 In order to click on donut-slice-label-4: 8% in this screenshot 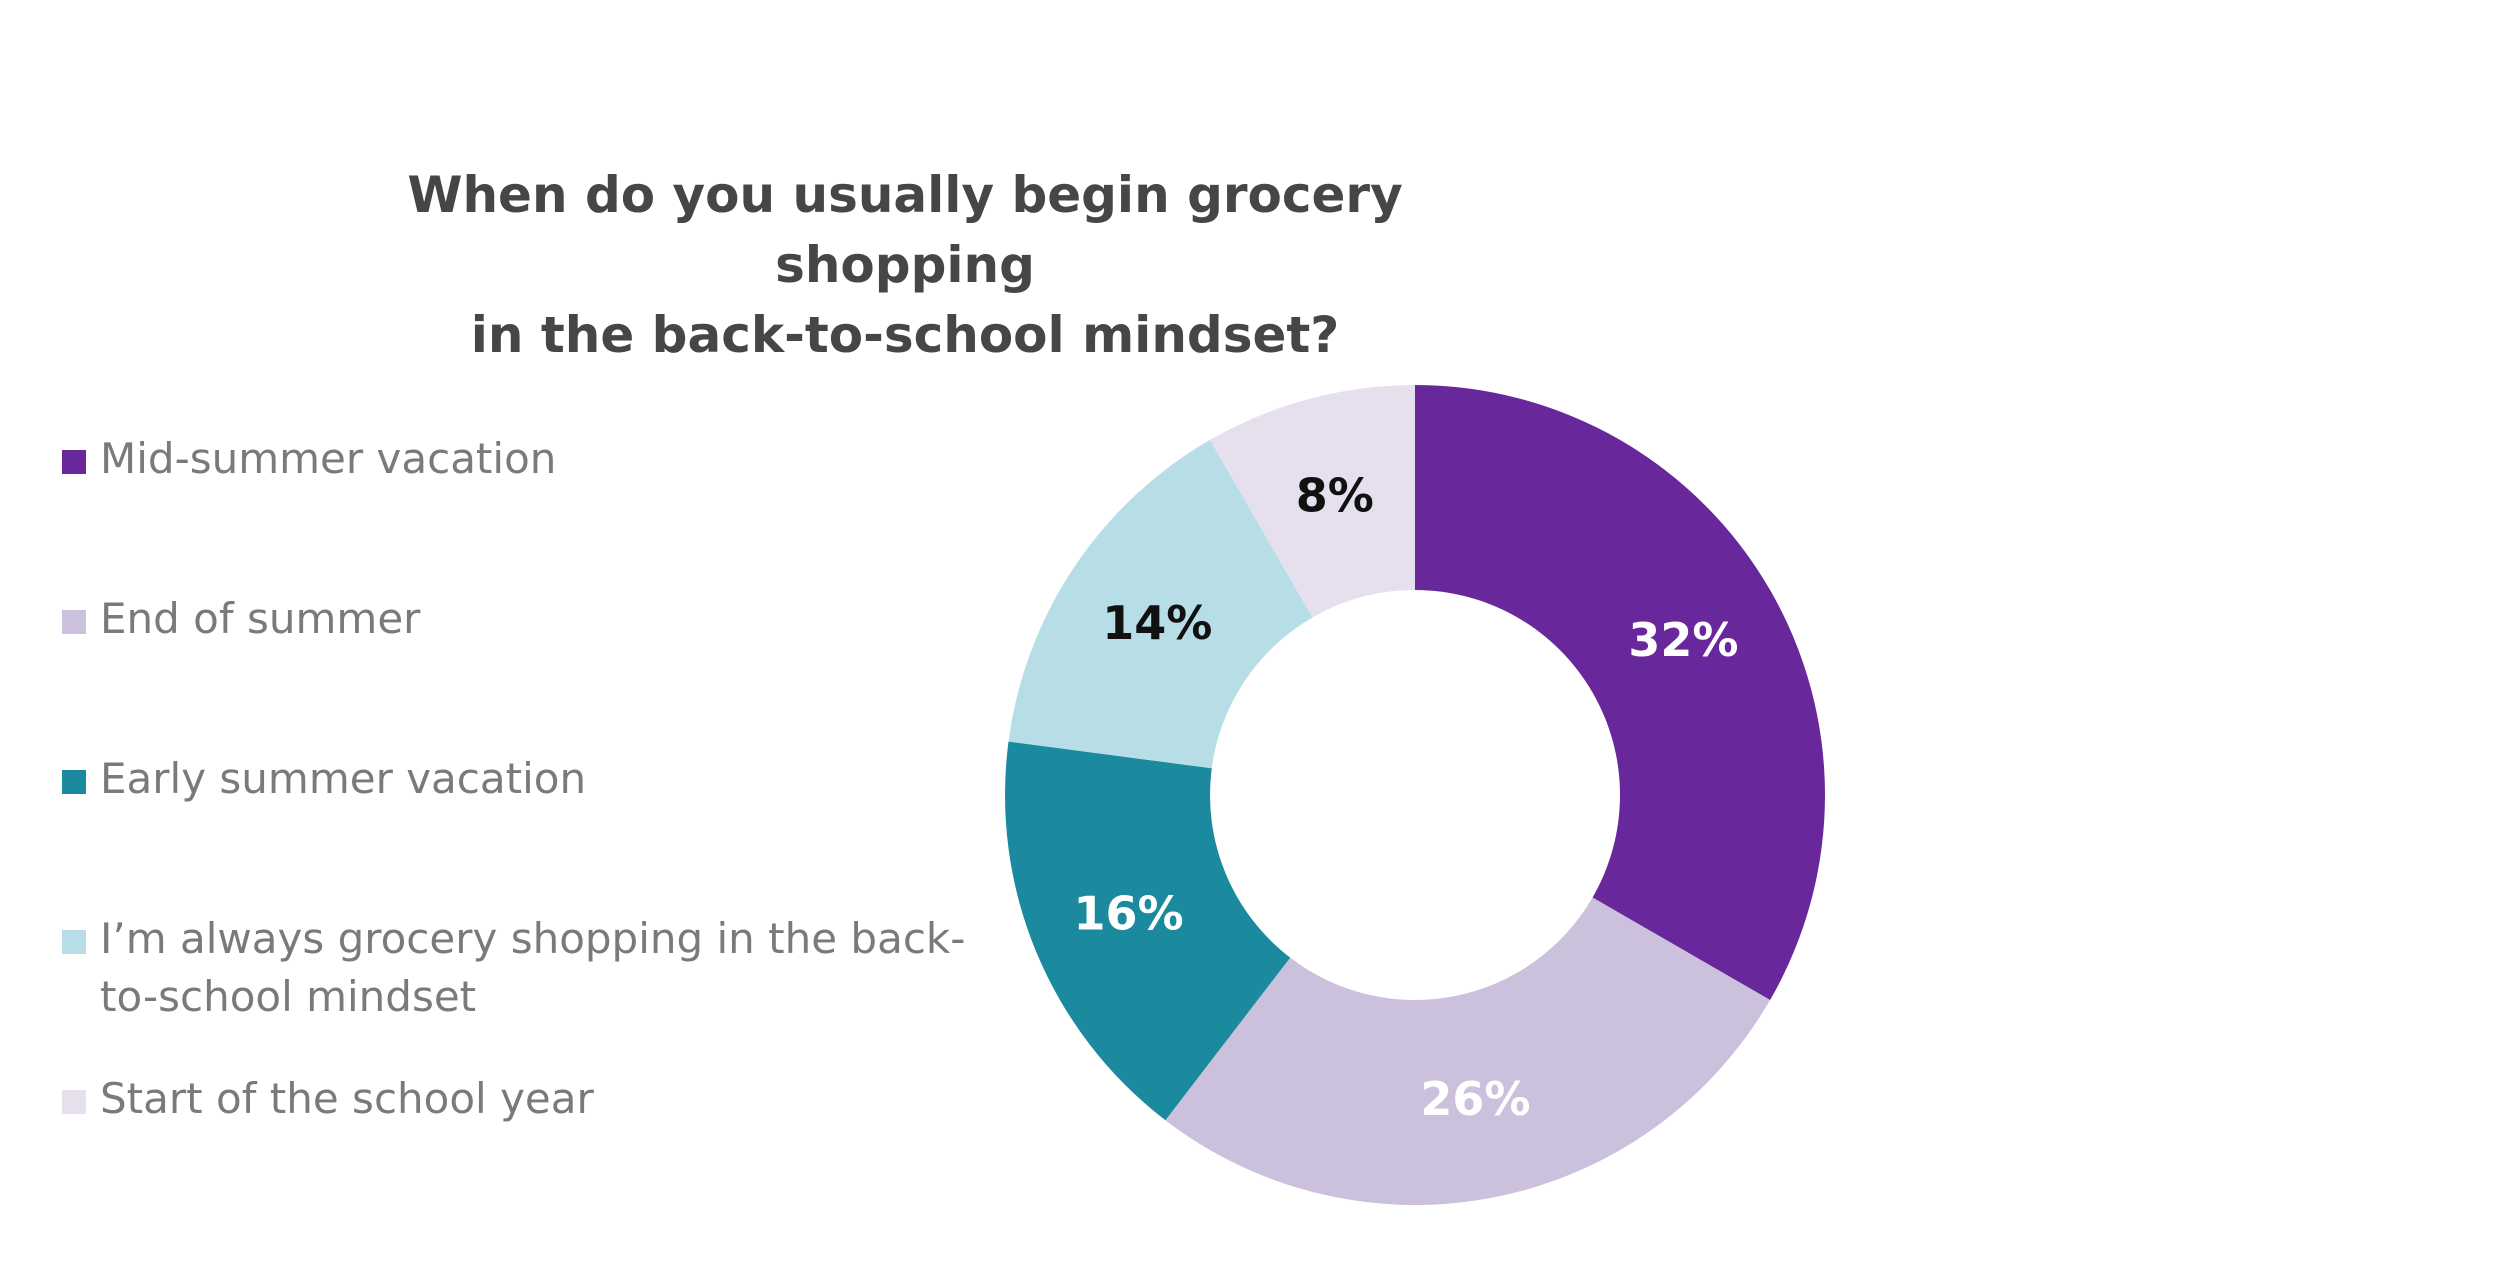, I will do `click(1335, 496)`.